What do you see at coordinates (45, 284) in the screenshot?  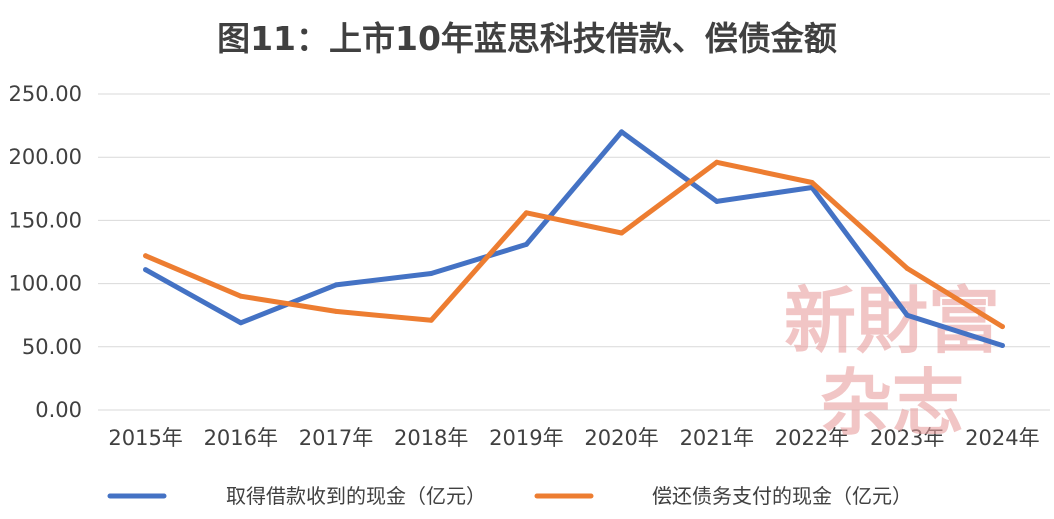 I see `y-tick-label: 100.00` at bounding box center [45, 284].